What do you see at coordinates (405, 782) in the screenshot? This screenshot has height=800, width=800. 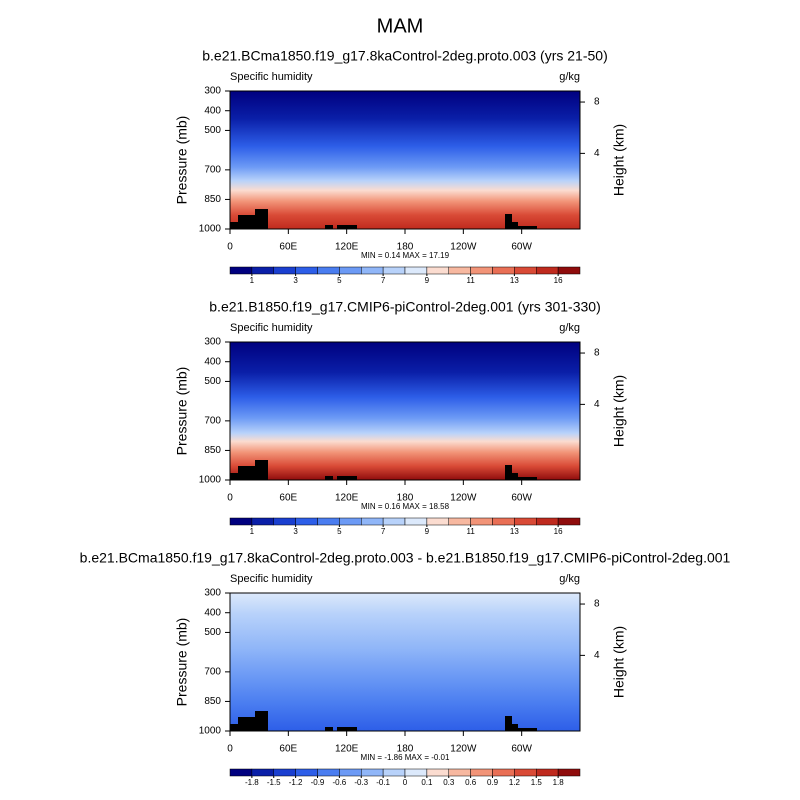 I see `colorbar-label: 0` at bounding box center [405, 782].